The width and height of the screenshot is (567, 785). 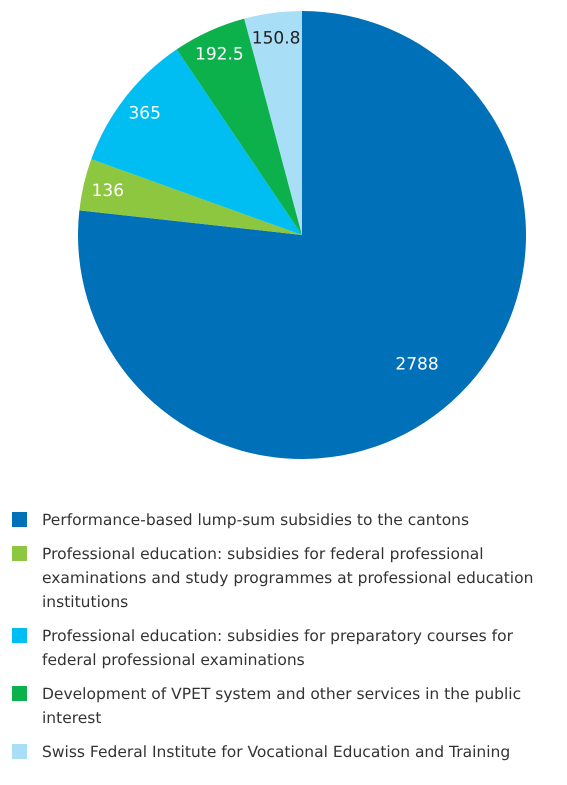 What do you see at coordinates (278, 648) in the screenshot?
I see `legend-label: Professional education: subsidies for preparatory courses for federal professional examinations` at bounding box center [278, 648].